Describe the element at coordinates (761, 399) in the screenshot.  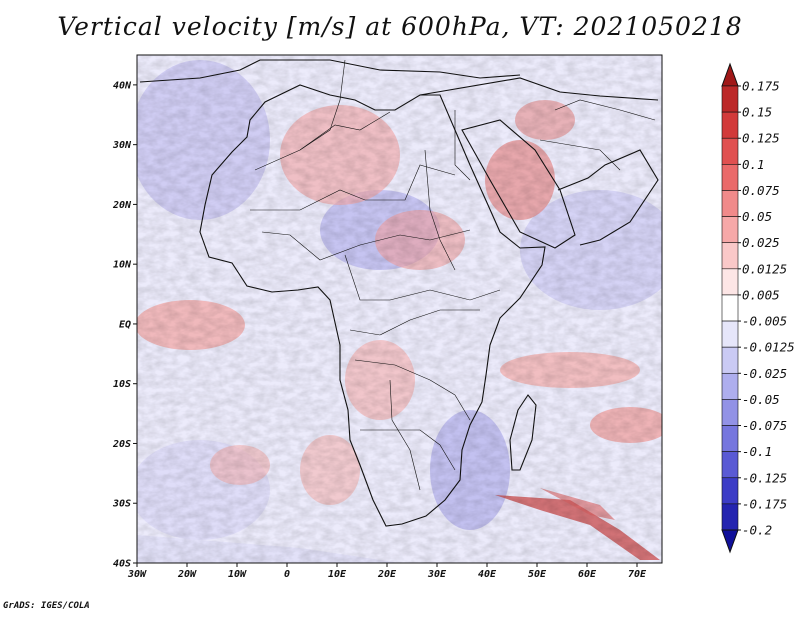
I see `colorbar-label: -0.05` at that location.